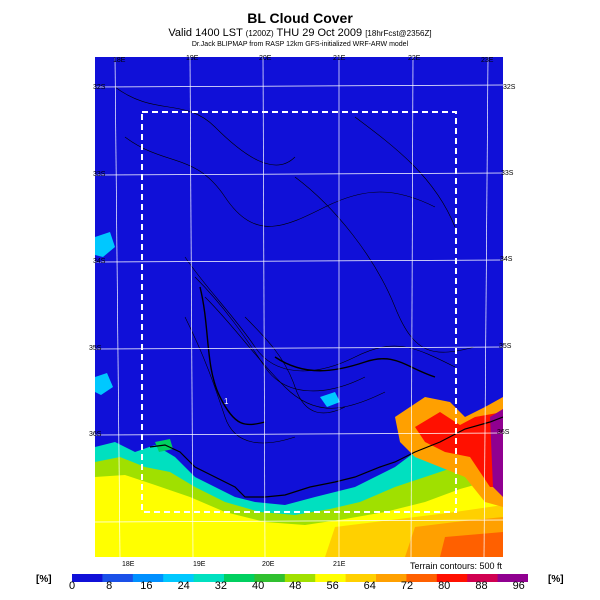 This screenshot has height=600, width=600. I want to click on lat-label-left: 33S, so click(99, 174).